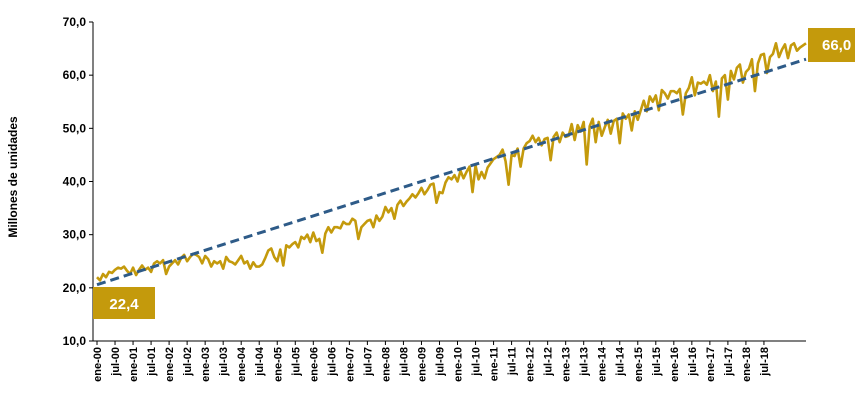 The image size is (855, 403). I want to click on y-tick-label: 50,0, so click(75, 128).